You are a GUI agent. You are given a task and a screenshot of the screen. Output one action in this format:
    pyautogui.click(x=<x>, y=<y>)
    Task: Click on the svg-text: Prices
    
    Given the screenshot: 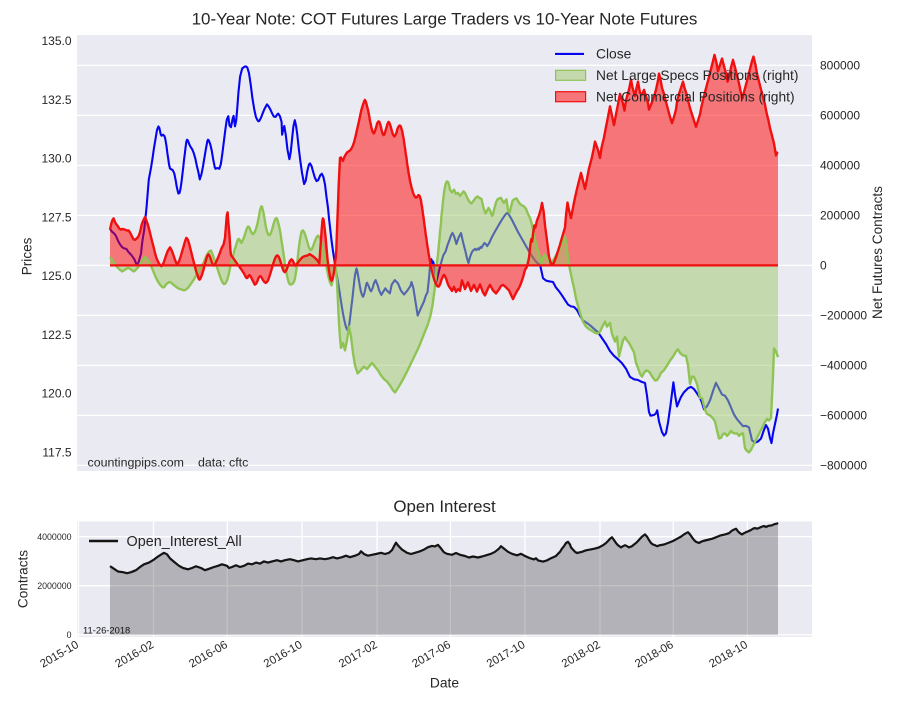 What is the action you would take?
    pyautogui.click(x=27, y=256)
    